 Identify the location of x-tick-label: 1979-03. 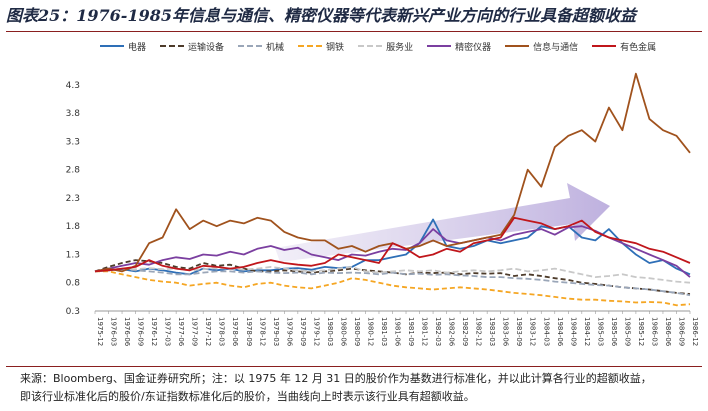
(276, 331).